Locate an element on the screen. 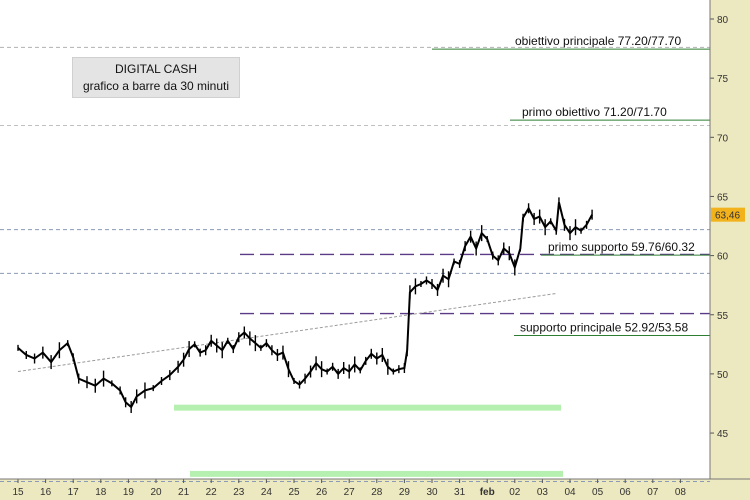 This screenshot has height=500, width=750. x-tick-label-18: 02 is located at coordinates (515, 492).